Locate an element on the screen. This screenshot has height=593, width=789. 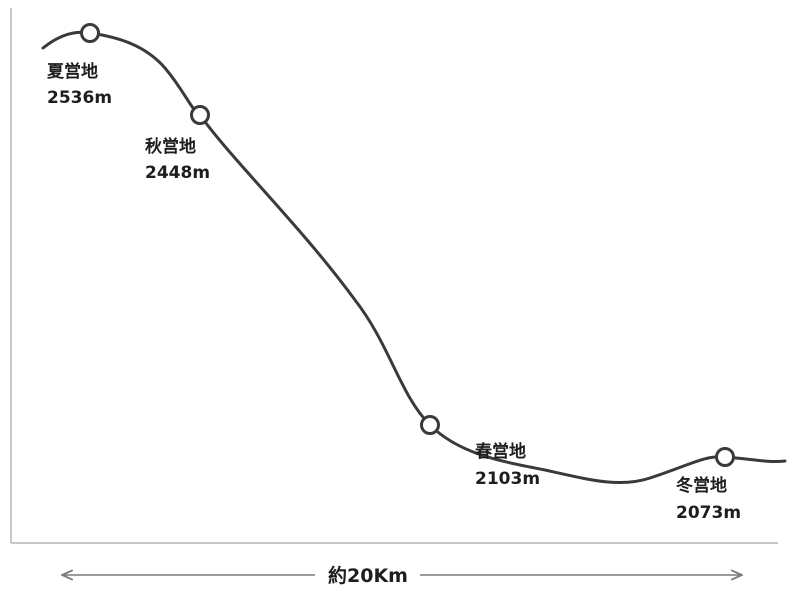
camp-autumn-marker: 秋営地 2448m is located at coordinates (177, 144).